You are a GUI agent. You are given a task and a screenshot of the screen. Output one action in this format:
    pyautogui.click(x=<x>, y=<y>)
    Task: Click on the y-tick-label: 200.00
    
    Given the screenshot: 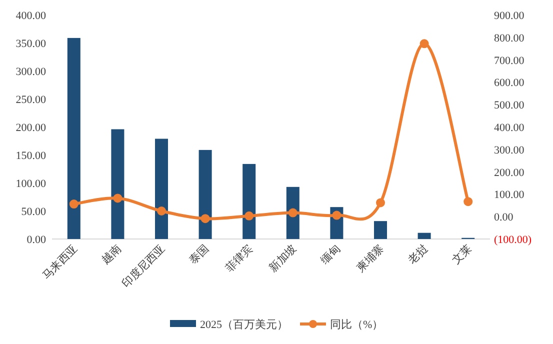 What is the action you would take?
    pyautogui.click(x=31, y=128)
    